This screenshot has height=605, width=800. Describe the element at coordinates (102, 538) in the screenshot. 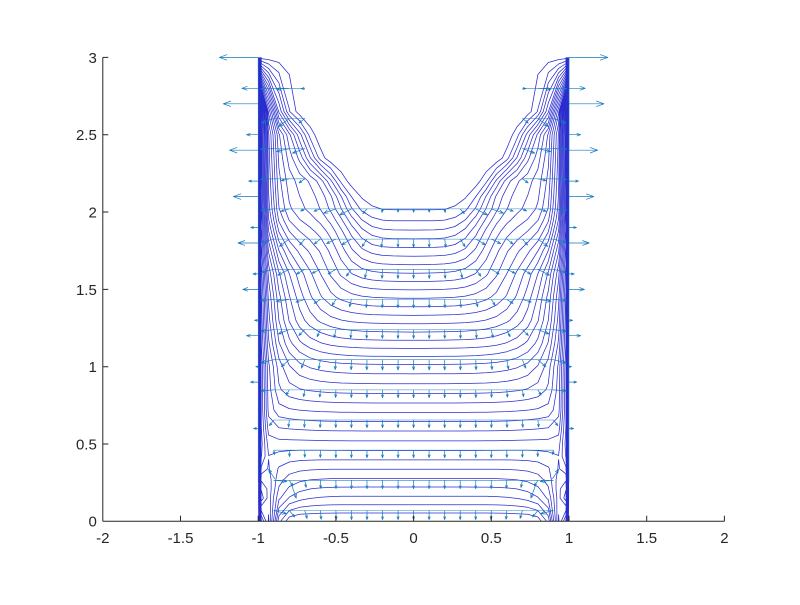

I see `svg-text: -2` at that location.